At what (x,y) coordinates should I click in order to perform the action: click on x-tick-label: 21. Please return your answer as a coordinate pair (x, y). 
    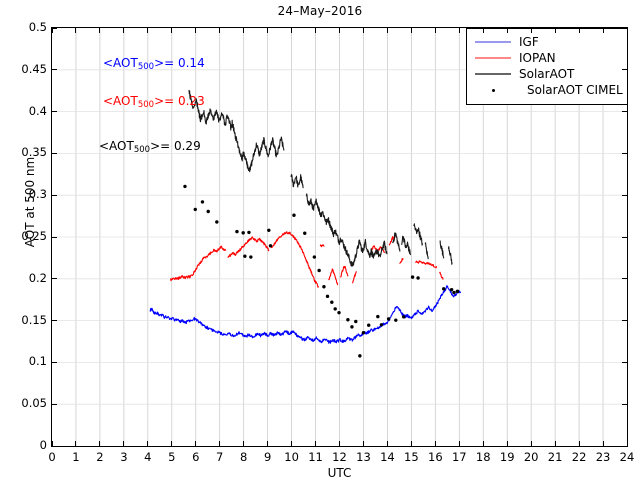
    Looking at the image, I should click on (555, 457).